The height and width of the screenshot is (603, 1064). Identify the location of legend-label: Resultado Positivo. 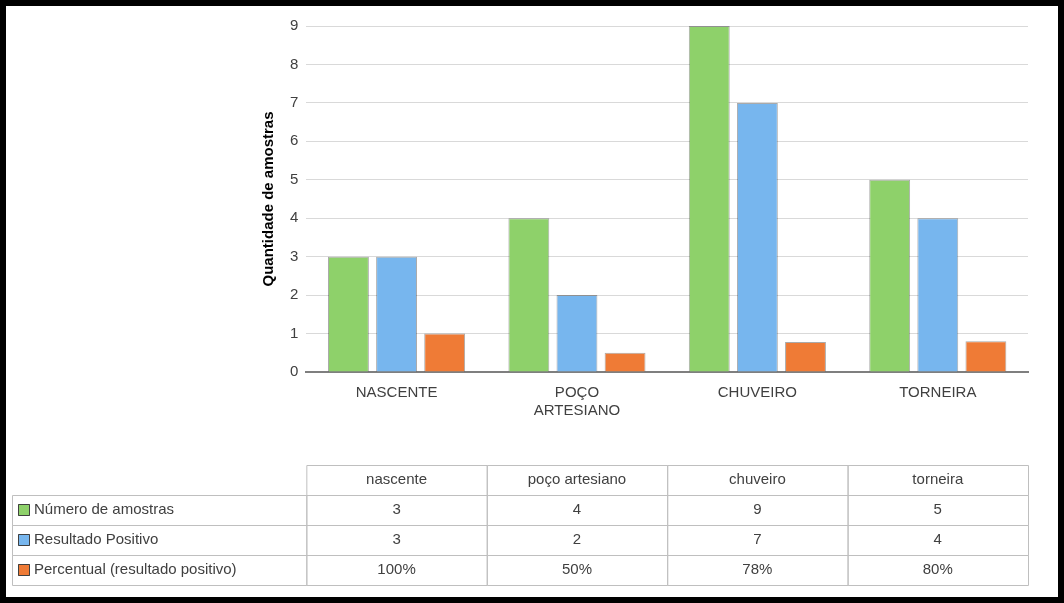
(96, 539).